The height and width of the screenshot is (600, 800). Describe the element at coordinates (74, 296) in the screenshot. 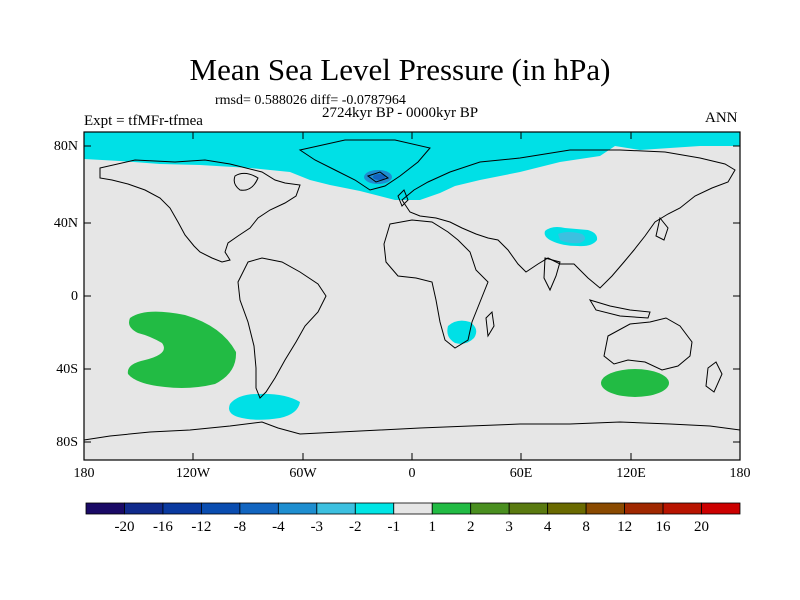

I see `lat-label-0: 0` at that location.